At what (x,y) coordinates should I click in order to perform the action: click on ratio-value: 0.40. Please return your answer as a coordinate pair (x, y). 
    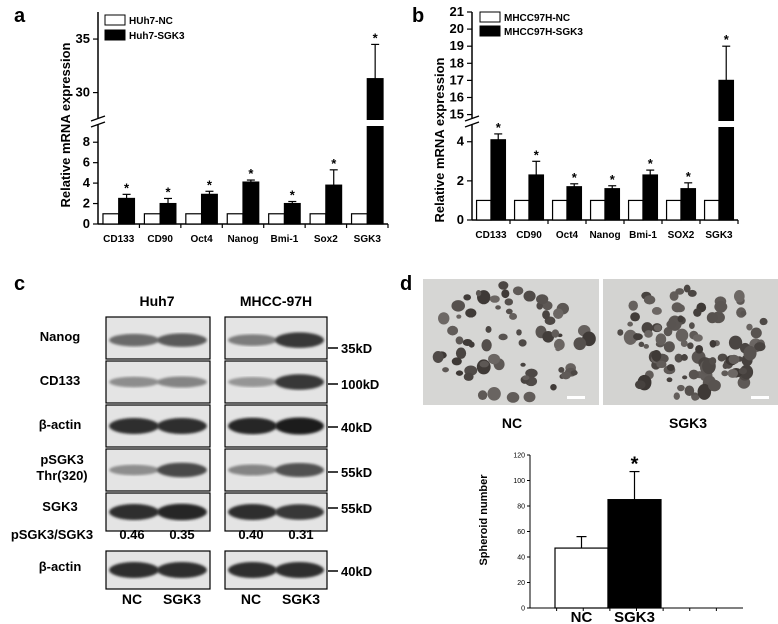
    Looking at the image, I should click on (250, 534).